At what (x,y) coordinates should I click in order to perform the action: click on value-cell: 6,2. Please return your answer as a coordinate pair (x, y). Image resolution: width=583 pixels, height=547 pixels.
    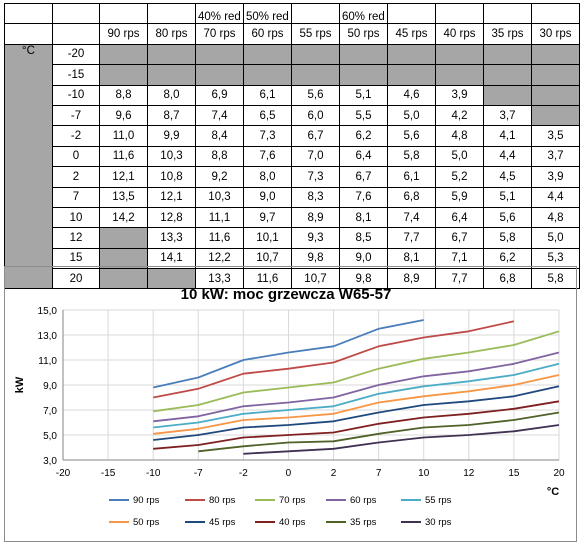
    Looking at the image, I should click on (363, 136).